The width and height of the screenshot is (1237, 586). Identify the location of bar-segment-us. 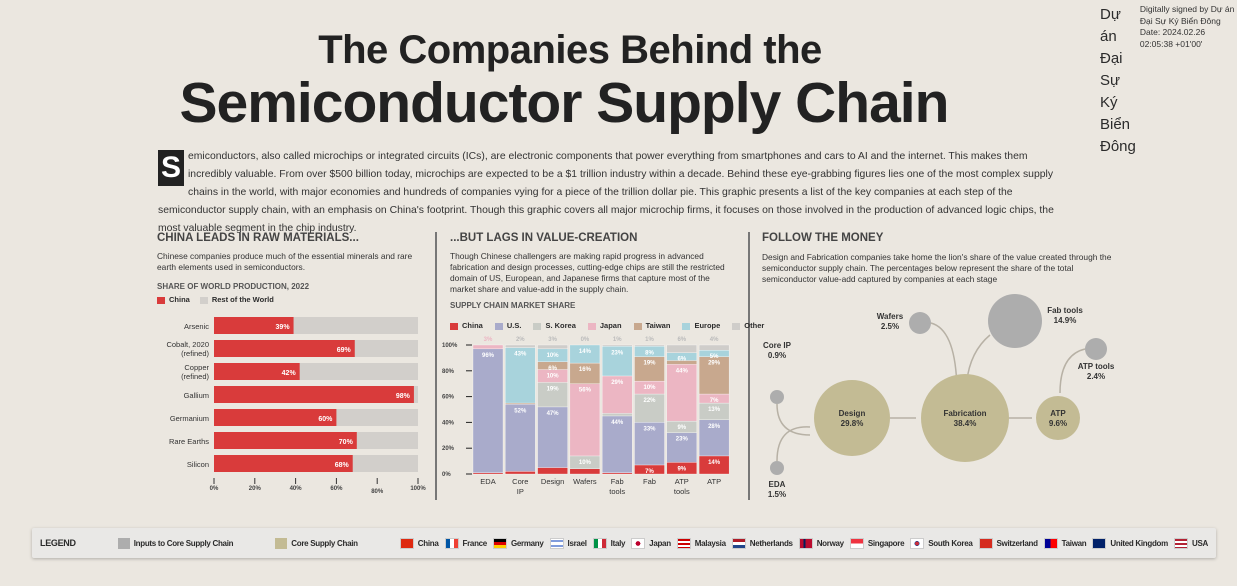
(649, 444).